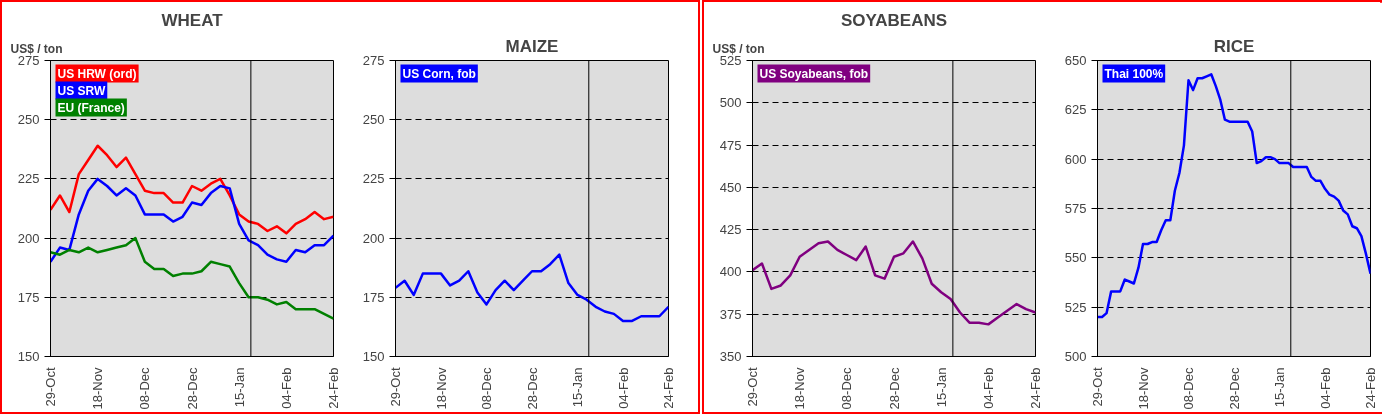 The width and height of the screenshot is (1387, 419). I want to click on text: US Soyabeans, fob, so click(814, 73).